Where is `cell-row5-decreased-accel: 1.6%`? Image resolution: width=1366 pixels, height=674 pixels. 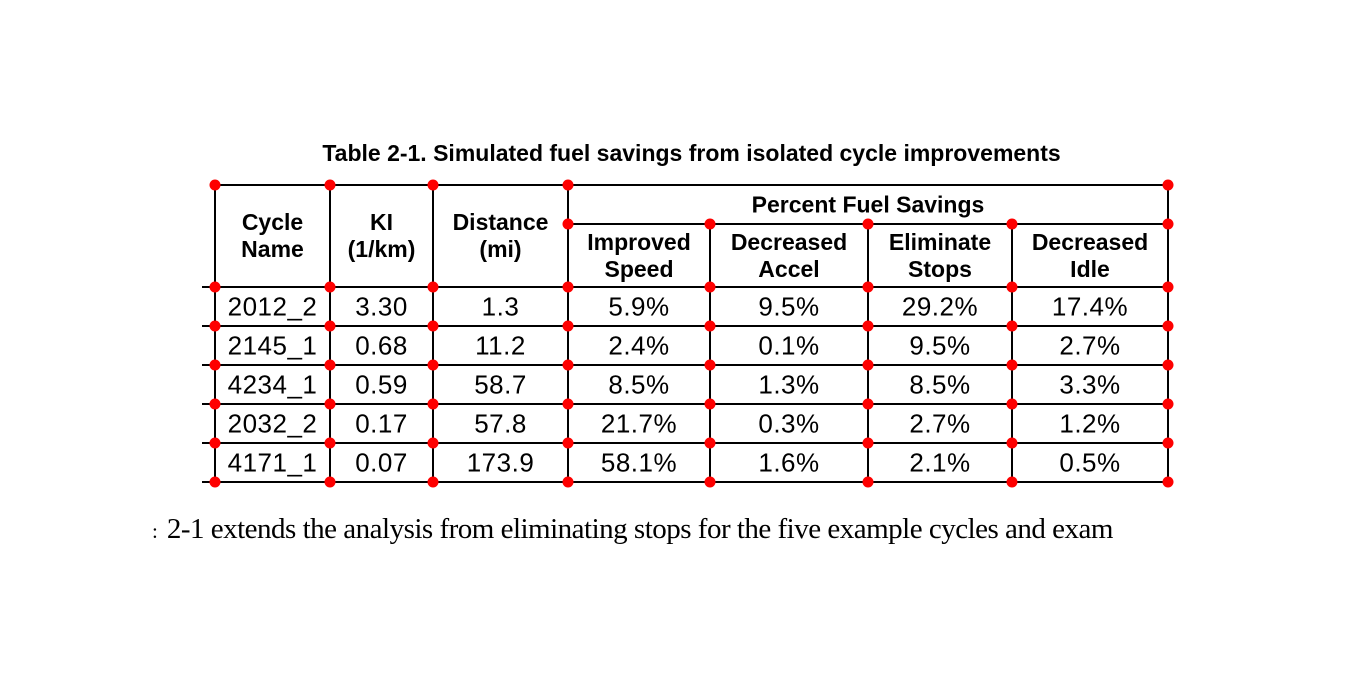 cell-row5-decreased-accel: 1.6% is located at coordinates (788, 462).